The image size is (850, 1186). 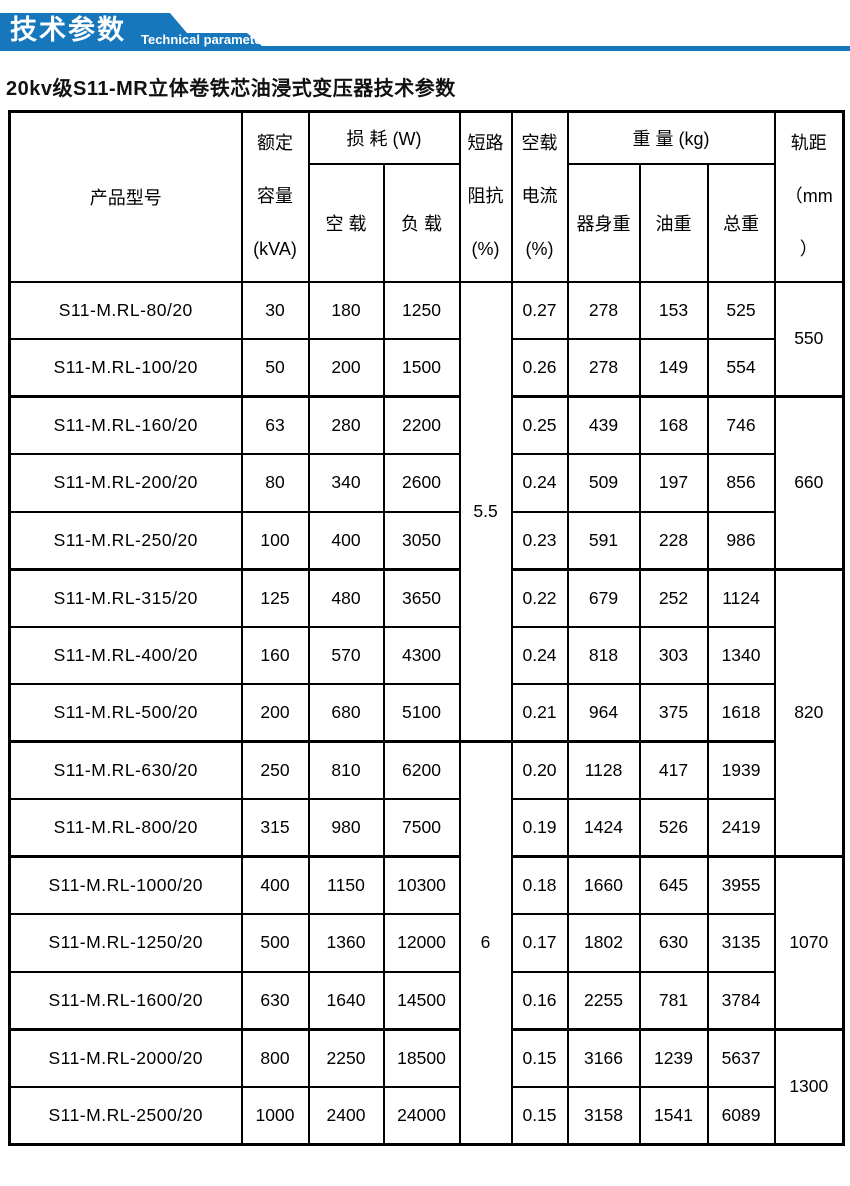 I want to click on cell-model: S11-M.RL-500/20, so click(x=125, y=713).